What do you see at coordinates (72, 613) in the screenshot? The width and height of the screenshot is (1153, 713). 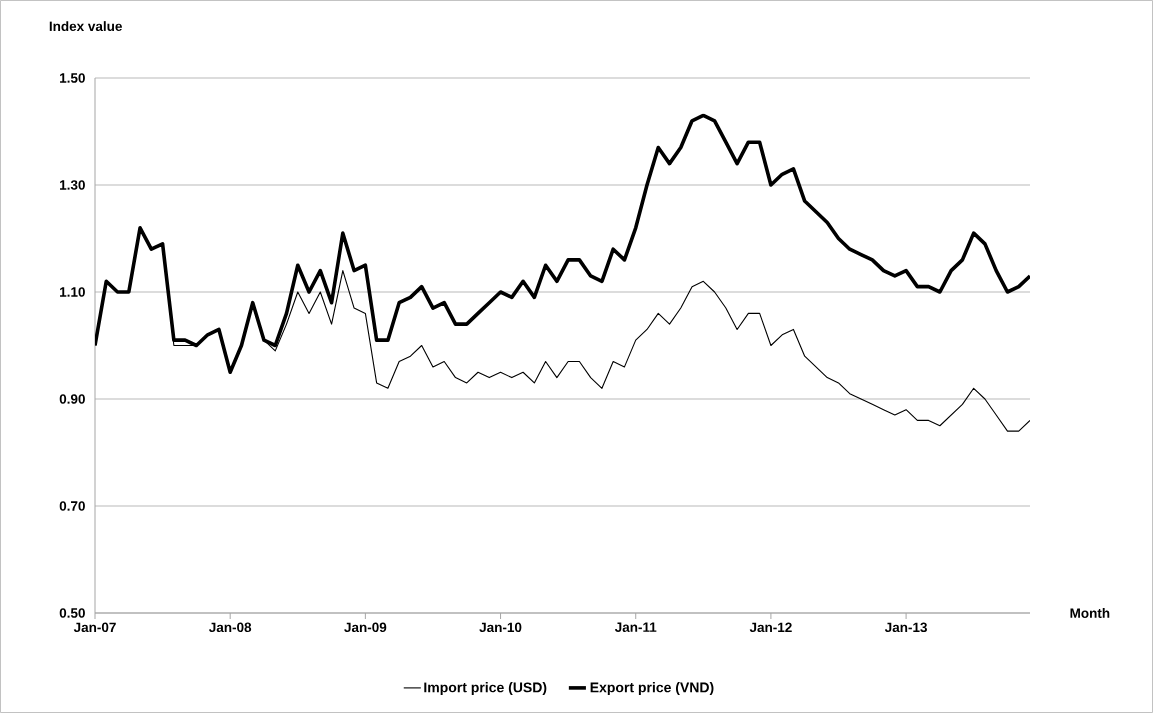 I see `y-tick-label: 0.50` at bounding box center [72, 613].